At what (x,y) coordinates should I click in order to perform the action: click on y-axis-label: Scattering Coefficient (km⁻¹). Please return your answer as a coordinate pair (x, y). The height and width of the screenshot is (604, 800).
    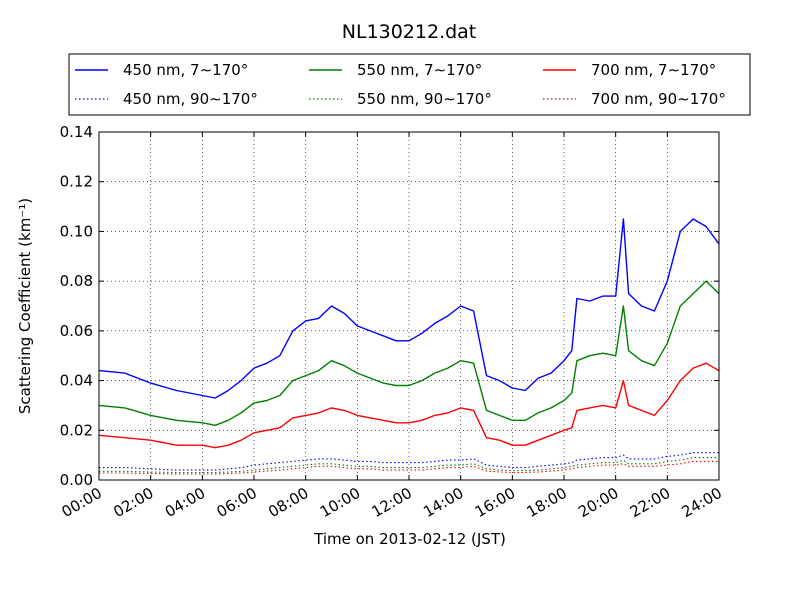
    Looking at the image, I should click on (25, 306).